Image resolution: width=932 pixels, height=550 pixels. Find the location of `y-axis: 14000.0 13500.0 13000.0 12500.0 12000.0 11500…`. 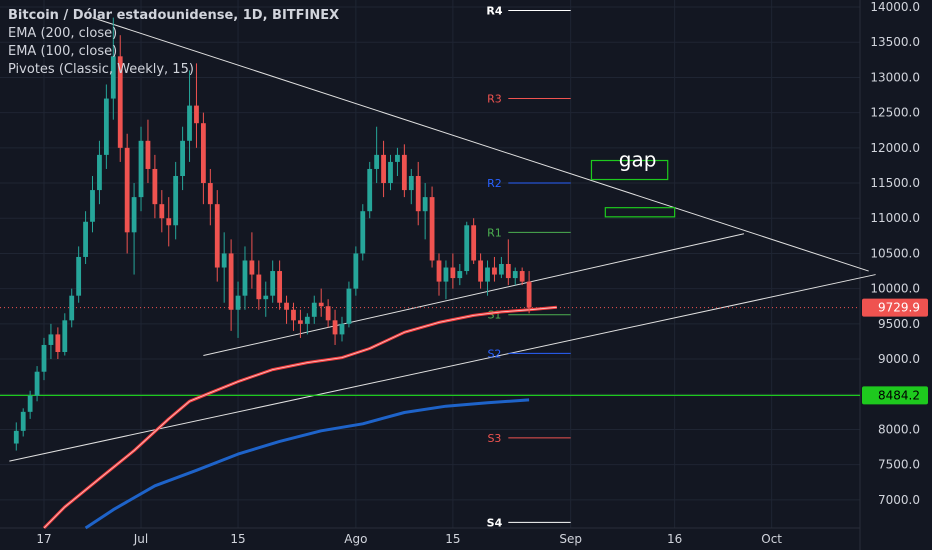

y-axis: 14000.0 13500.0 13000.0 12500.0 12000.0 11500… is located at coordinates (895, 253).